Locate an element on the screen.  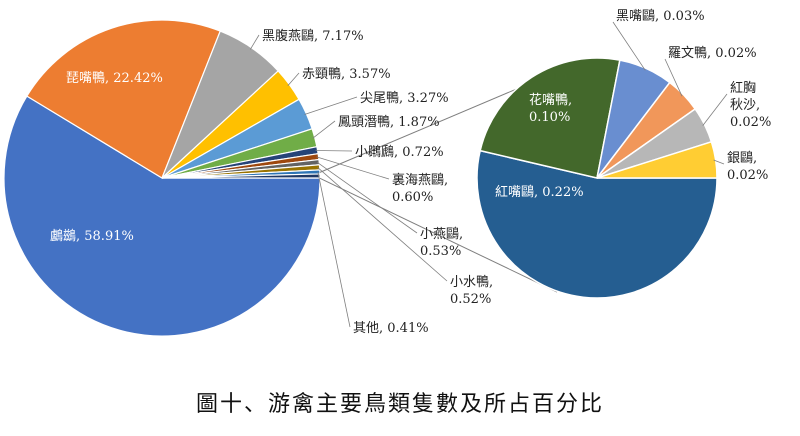
main-label-11: 其他, 0.41% is located at coordinates (391, 328).